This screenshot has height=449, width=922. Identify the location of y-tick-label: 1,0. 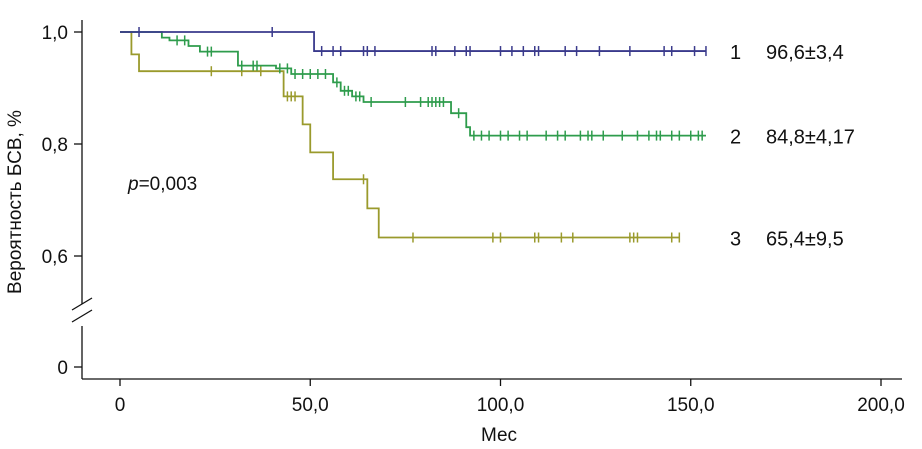
(55, 33).